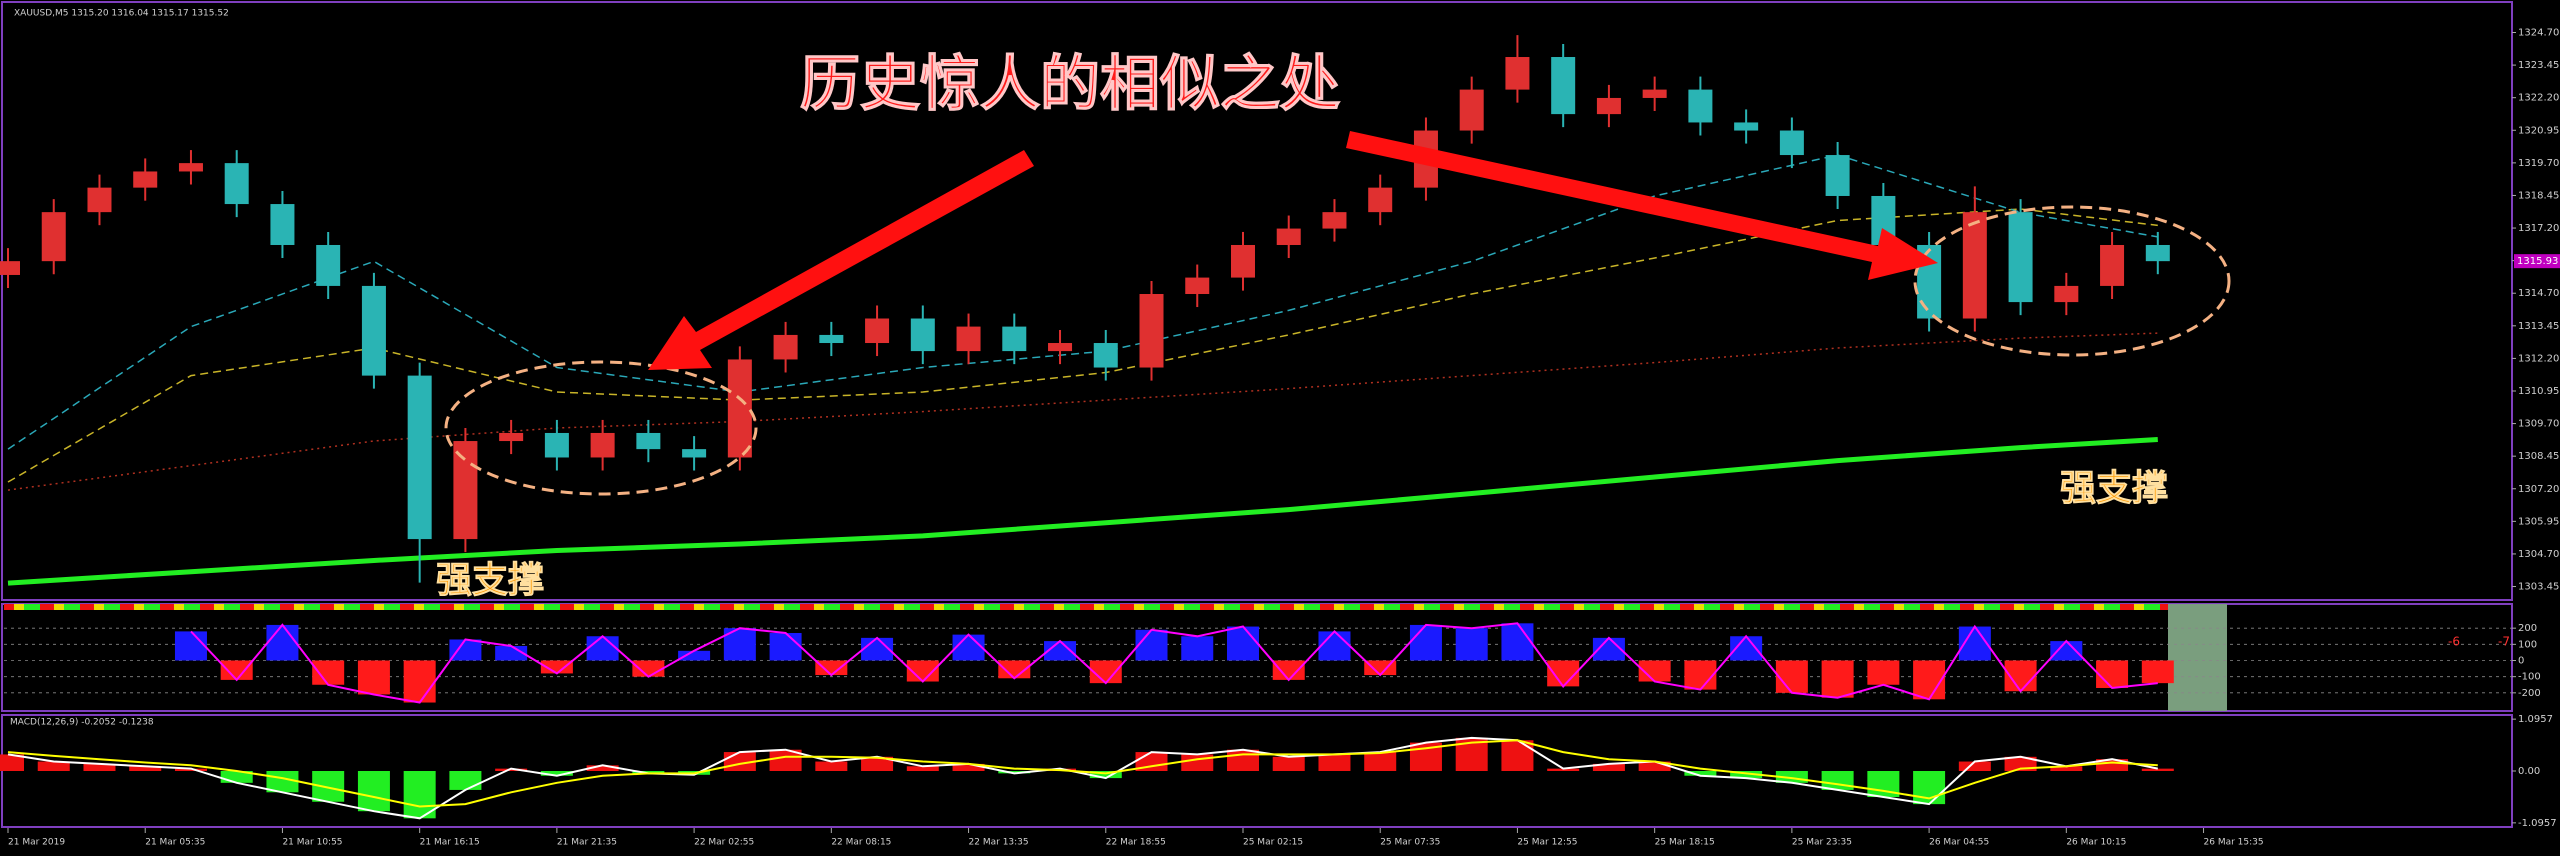 The width and height of the screenshot is (2560, 856). What do you see at coordinates (724, 843) in the screenshot?
I see `x-tick-label: 22 Mar 02:55` at bounding box center [724, 843].